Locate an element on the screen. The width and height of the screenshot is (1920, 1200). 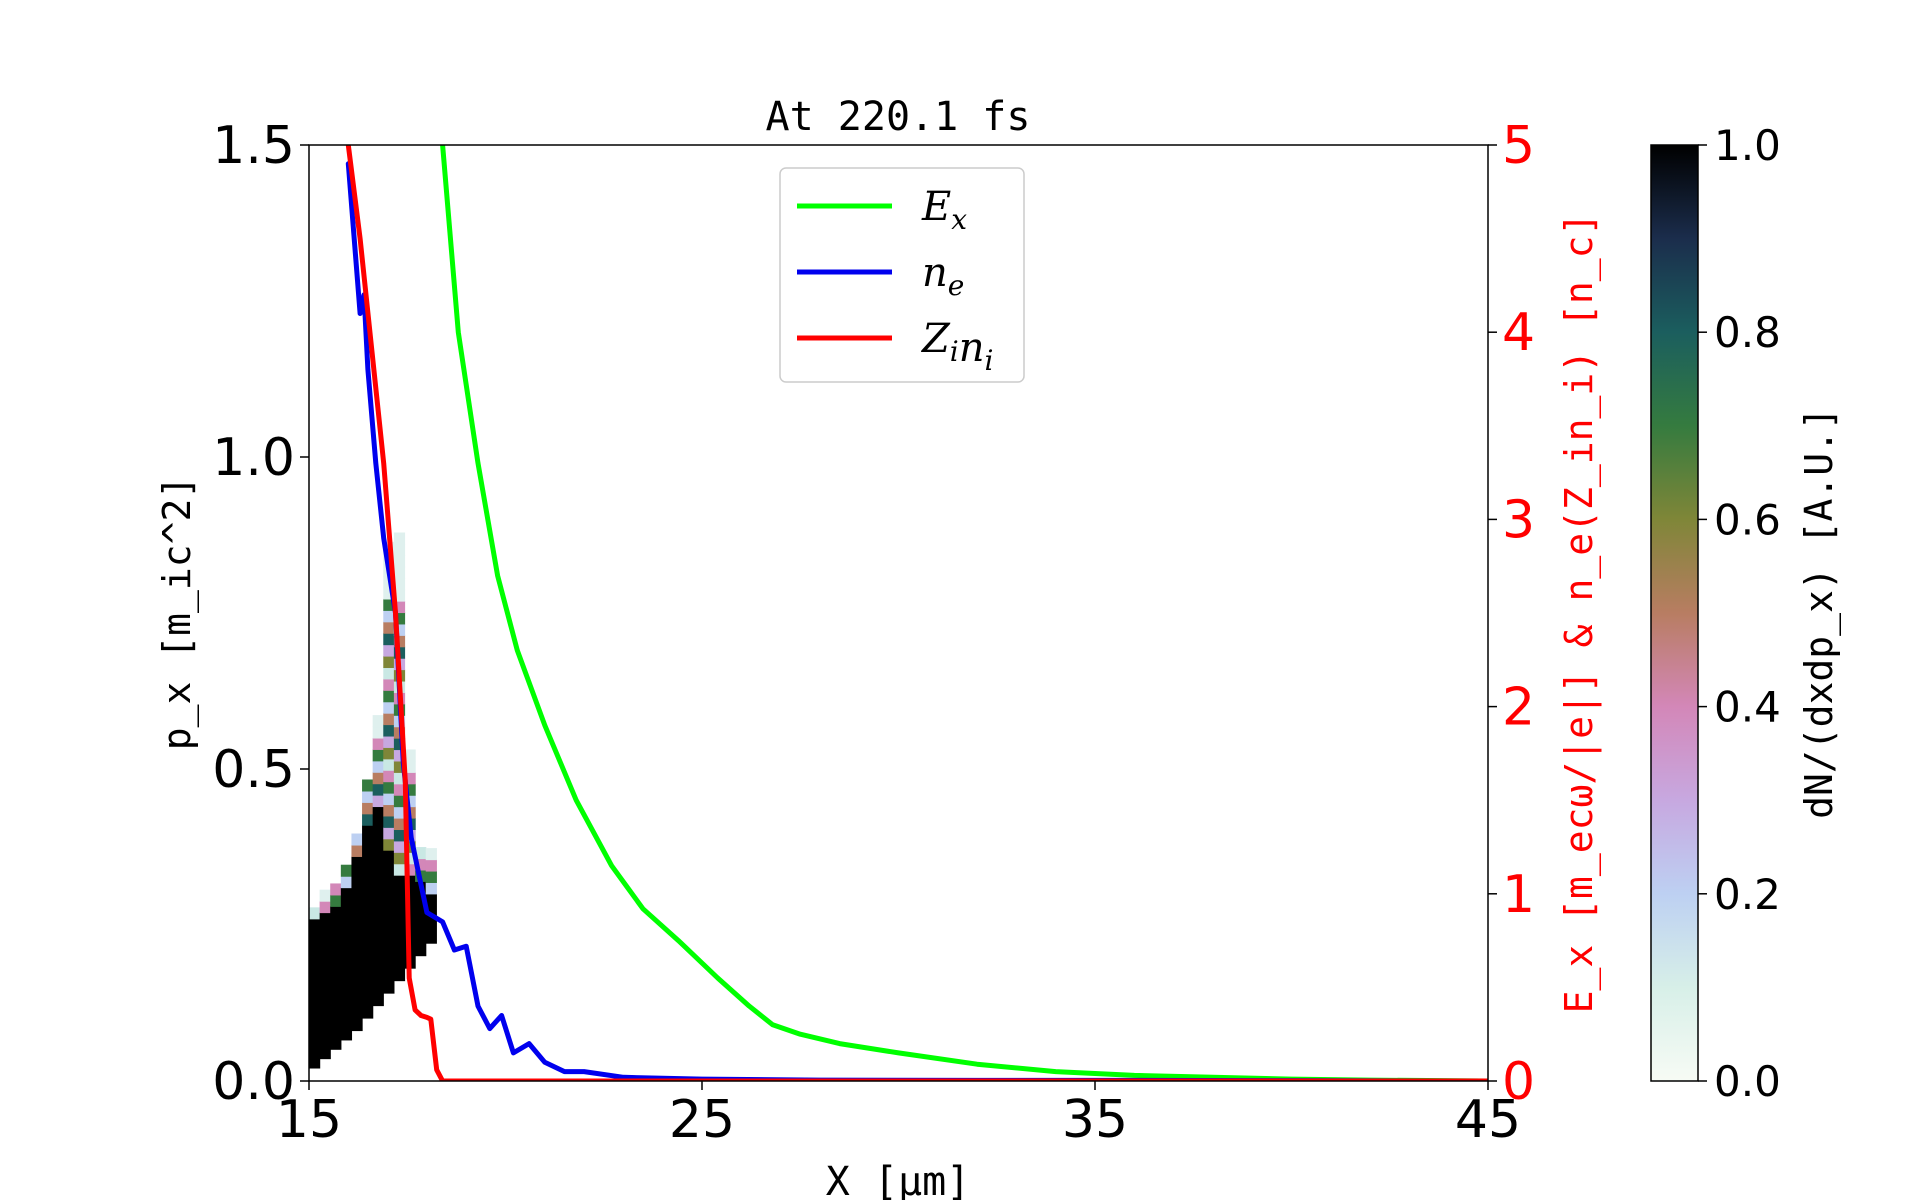
colorbar-tick-label: 0.2 is located at coordinates (1747, 894).